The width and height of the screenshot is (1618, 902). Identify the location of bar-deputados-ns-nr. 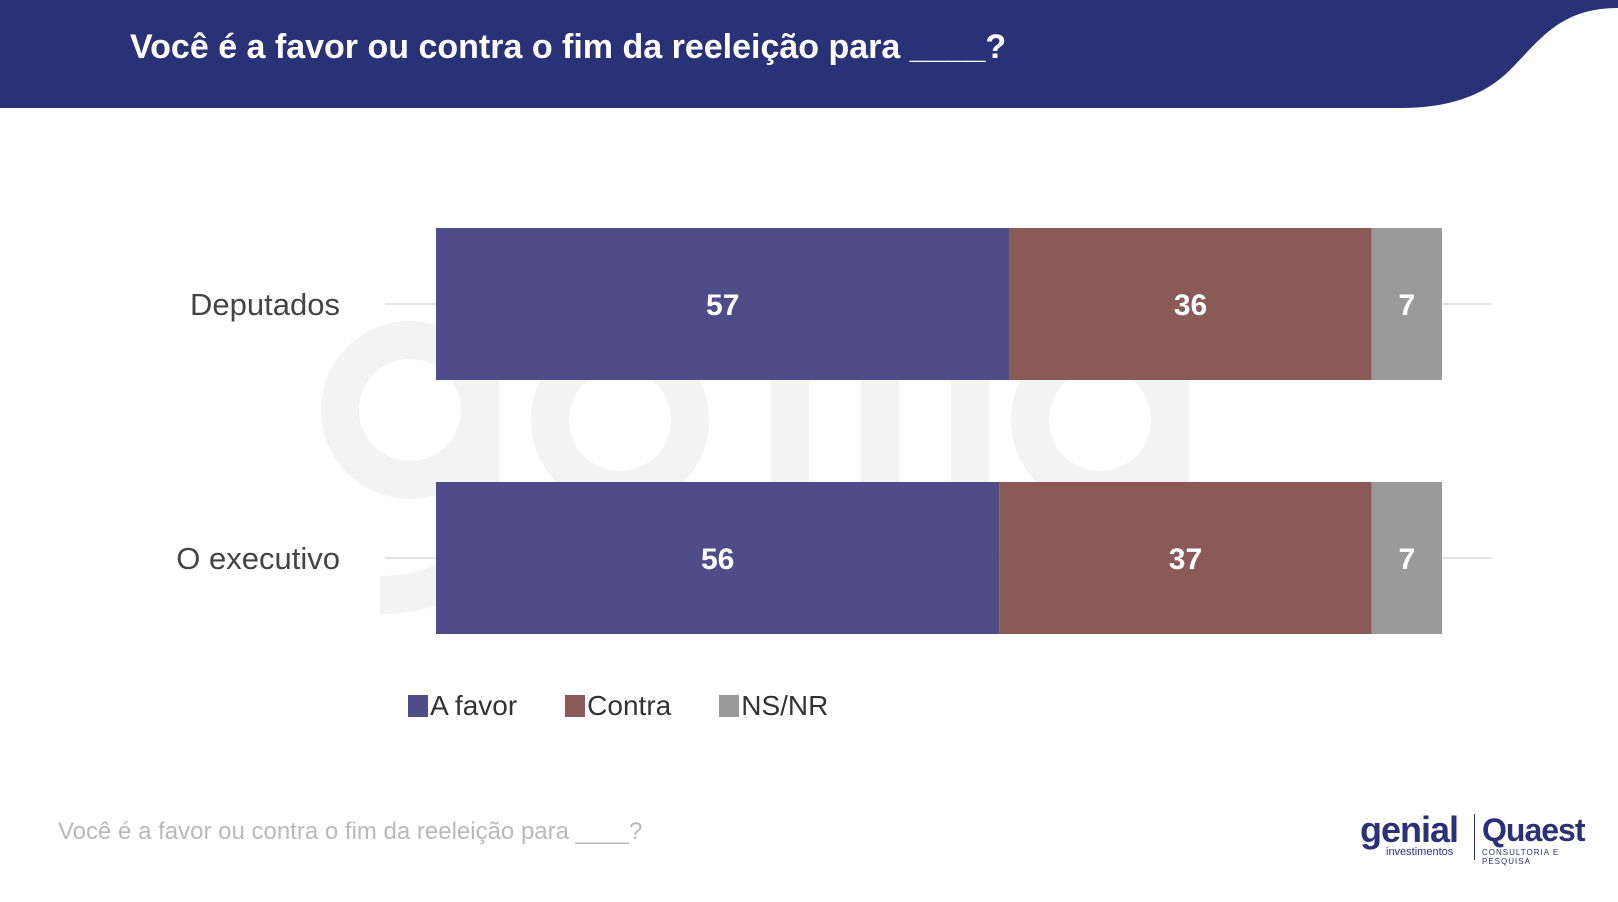
(1406, 304).